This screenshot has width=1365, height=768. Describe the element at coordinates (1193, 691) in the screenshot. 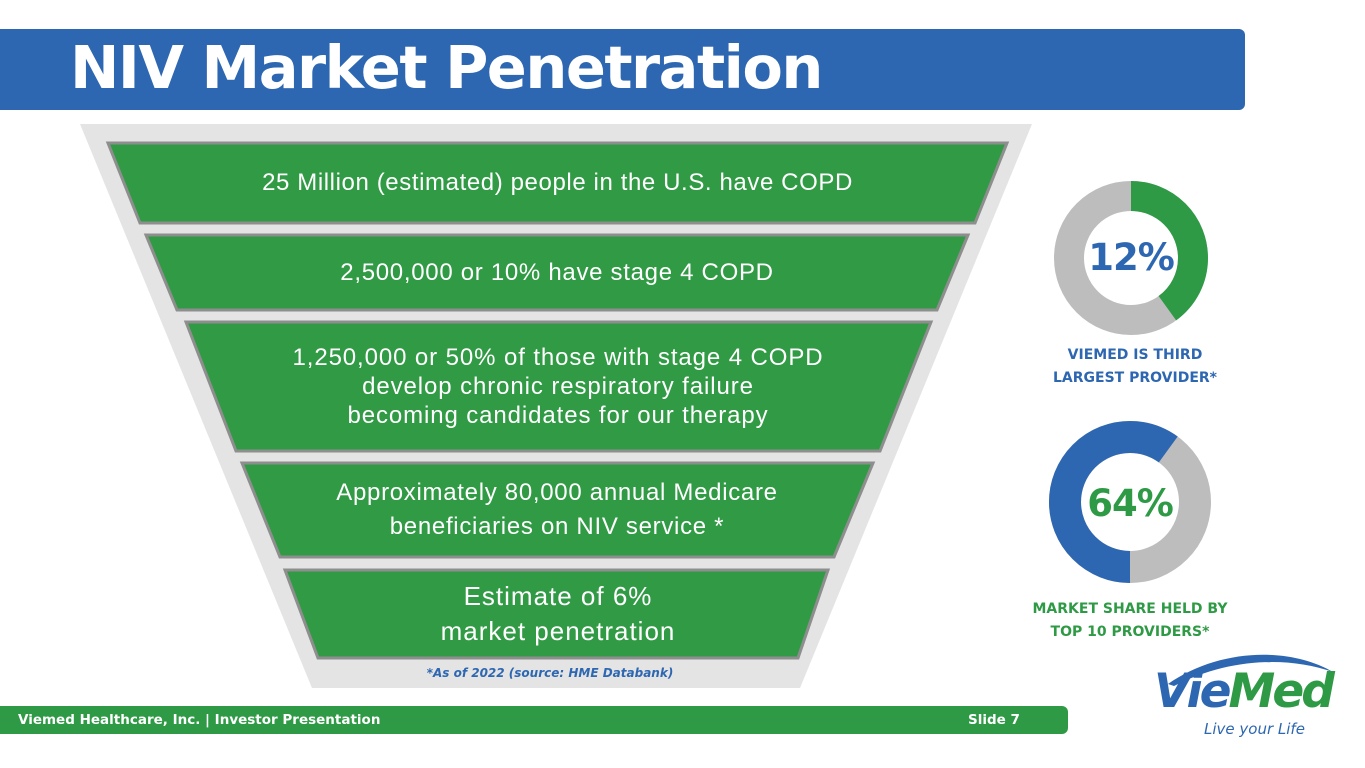

I see `logo-wordmark-vie: Vie` at that location.